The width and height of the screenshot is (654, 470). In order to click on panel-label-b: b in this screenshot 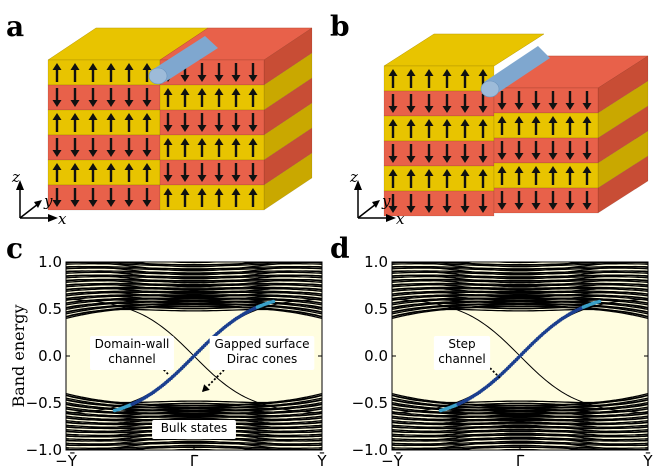, I will do `click(340, 26)`.